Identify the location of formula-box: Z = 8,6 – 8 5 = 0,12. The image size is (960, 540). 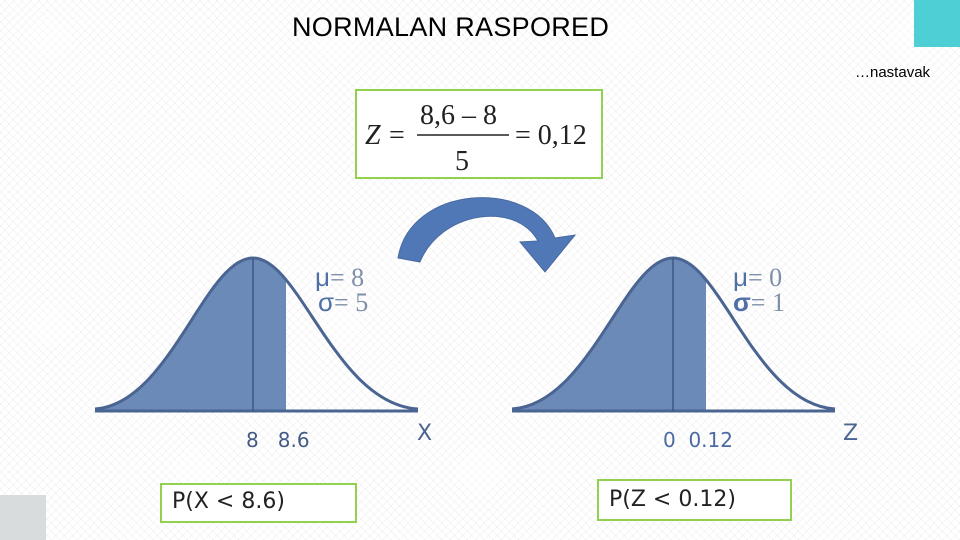
(479, 134).